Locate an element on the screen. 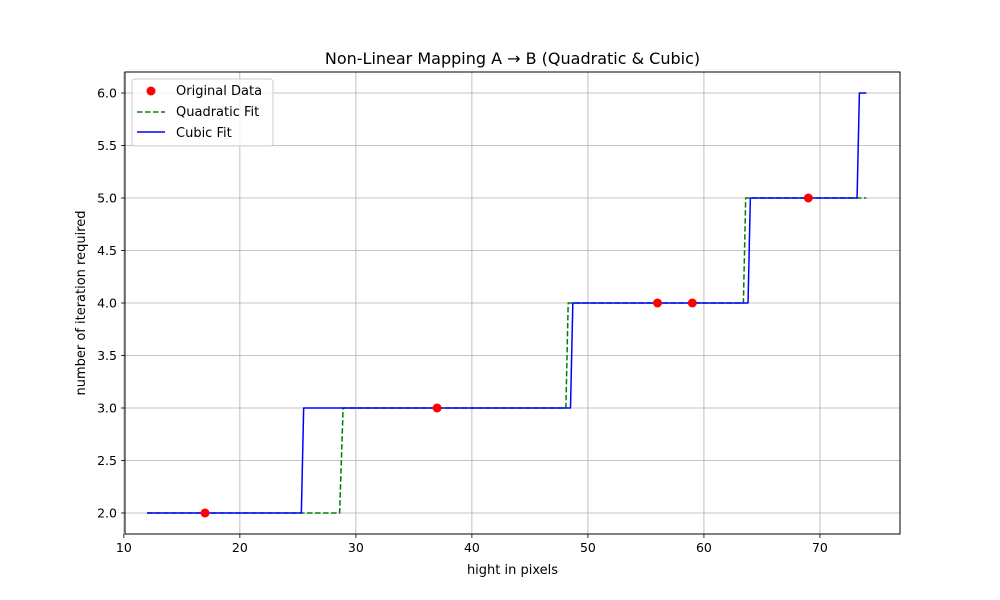 The height and width of the screenshot is (600, 1000). legend-box is located at coordinates (202, 112).